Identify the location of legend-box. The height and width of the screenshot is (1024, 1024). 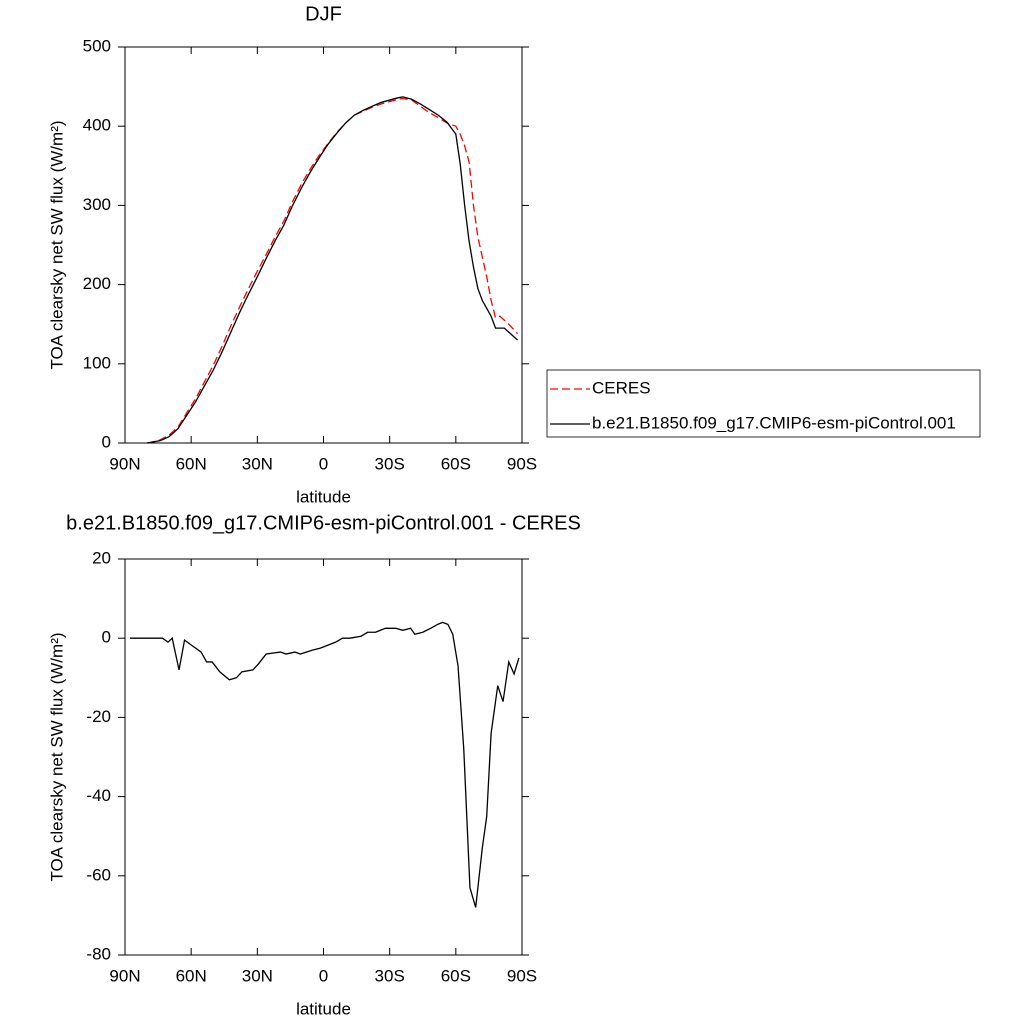
(763, 403).